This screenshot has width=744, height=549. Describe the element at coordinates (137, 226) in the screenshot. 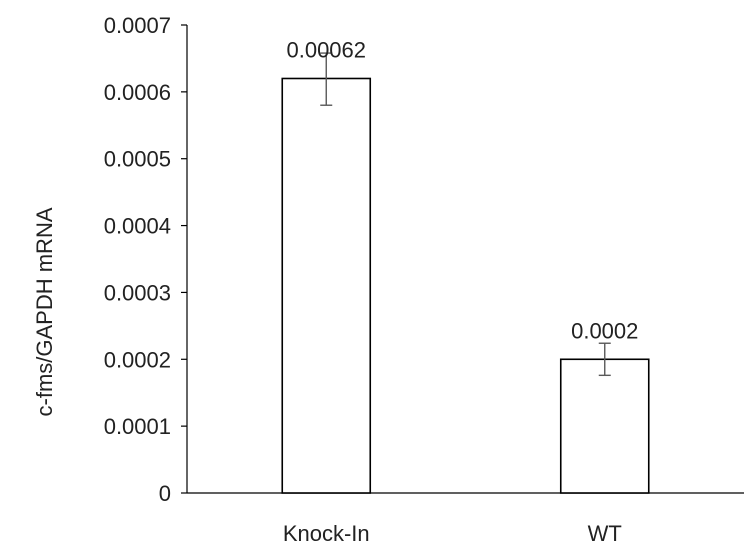

I see `y-tick-label: 0.0004` at that location.